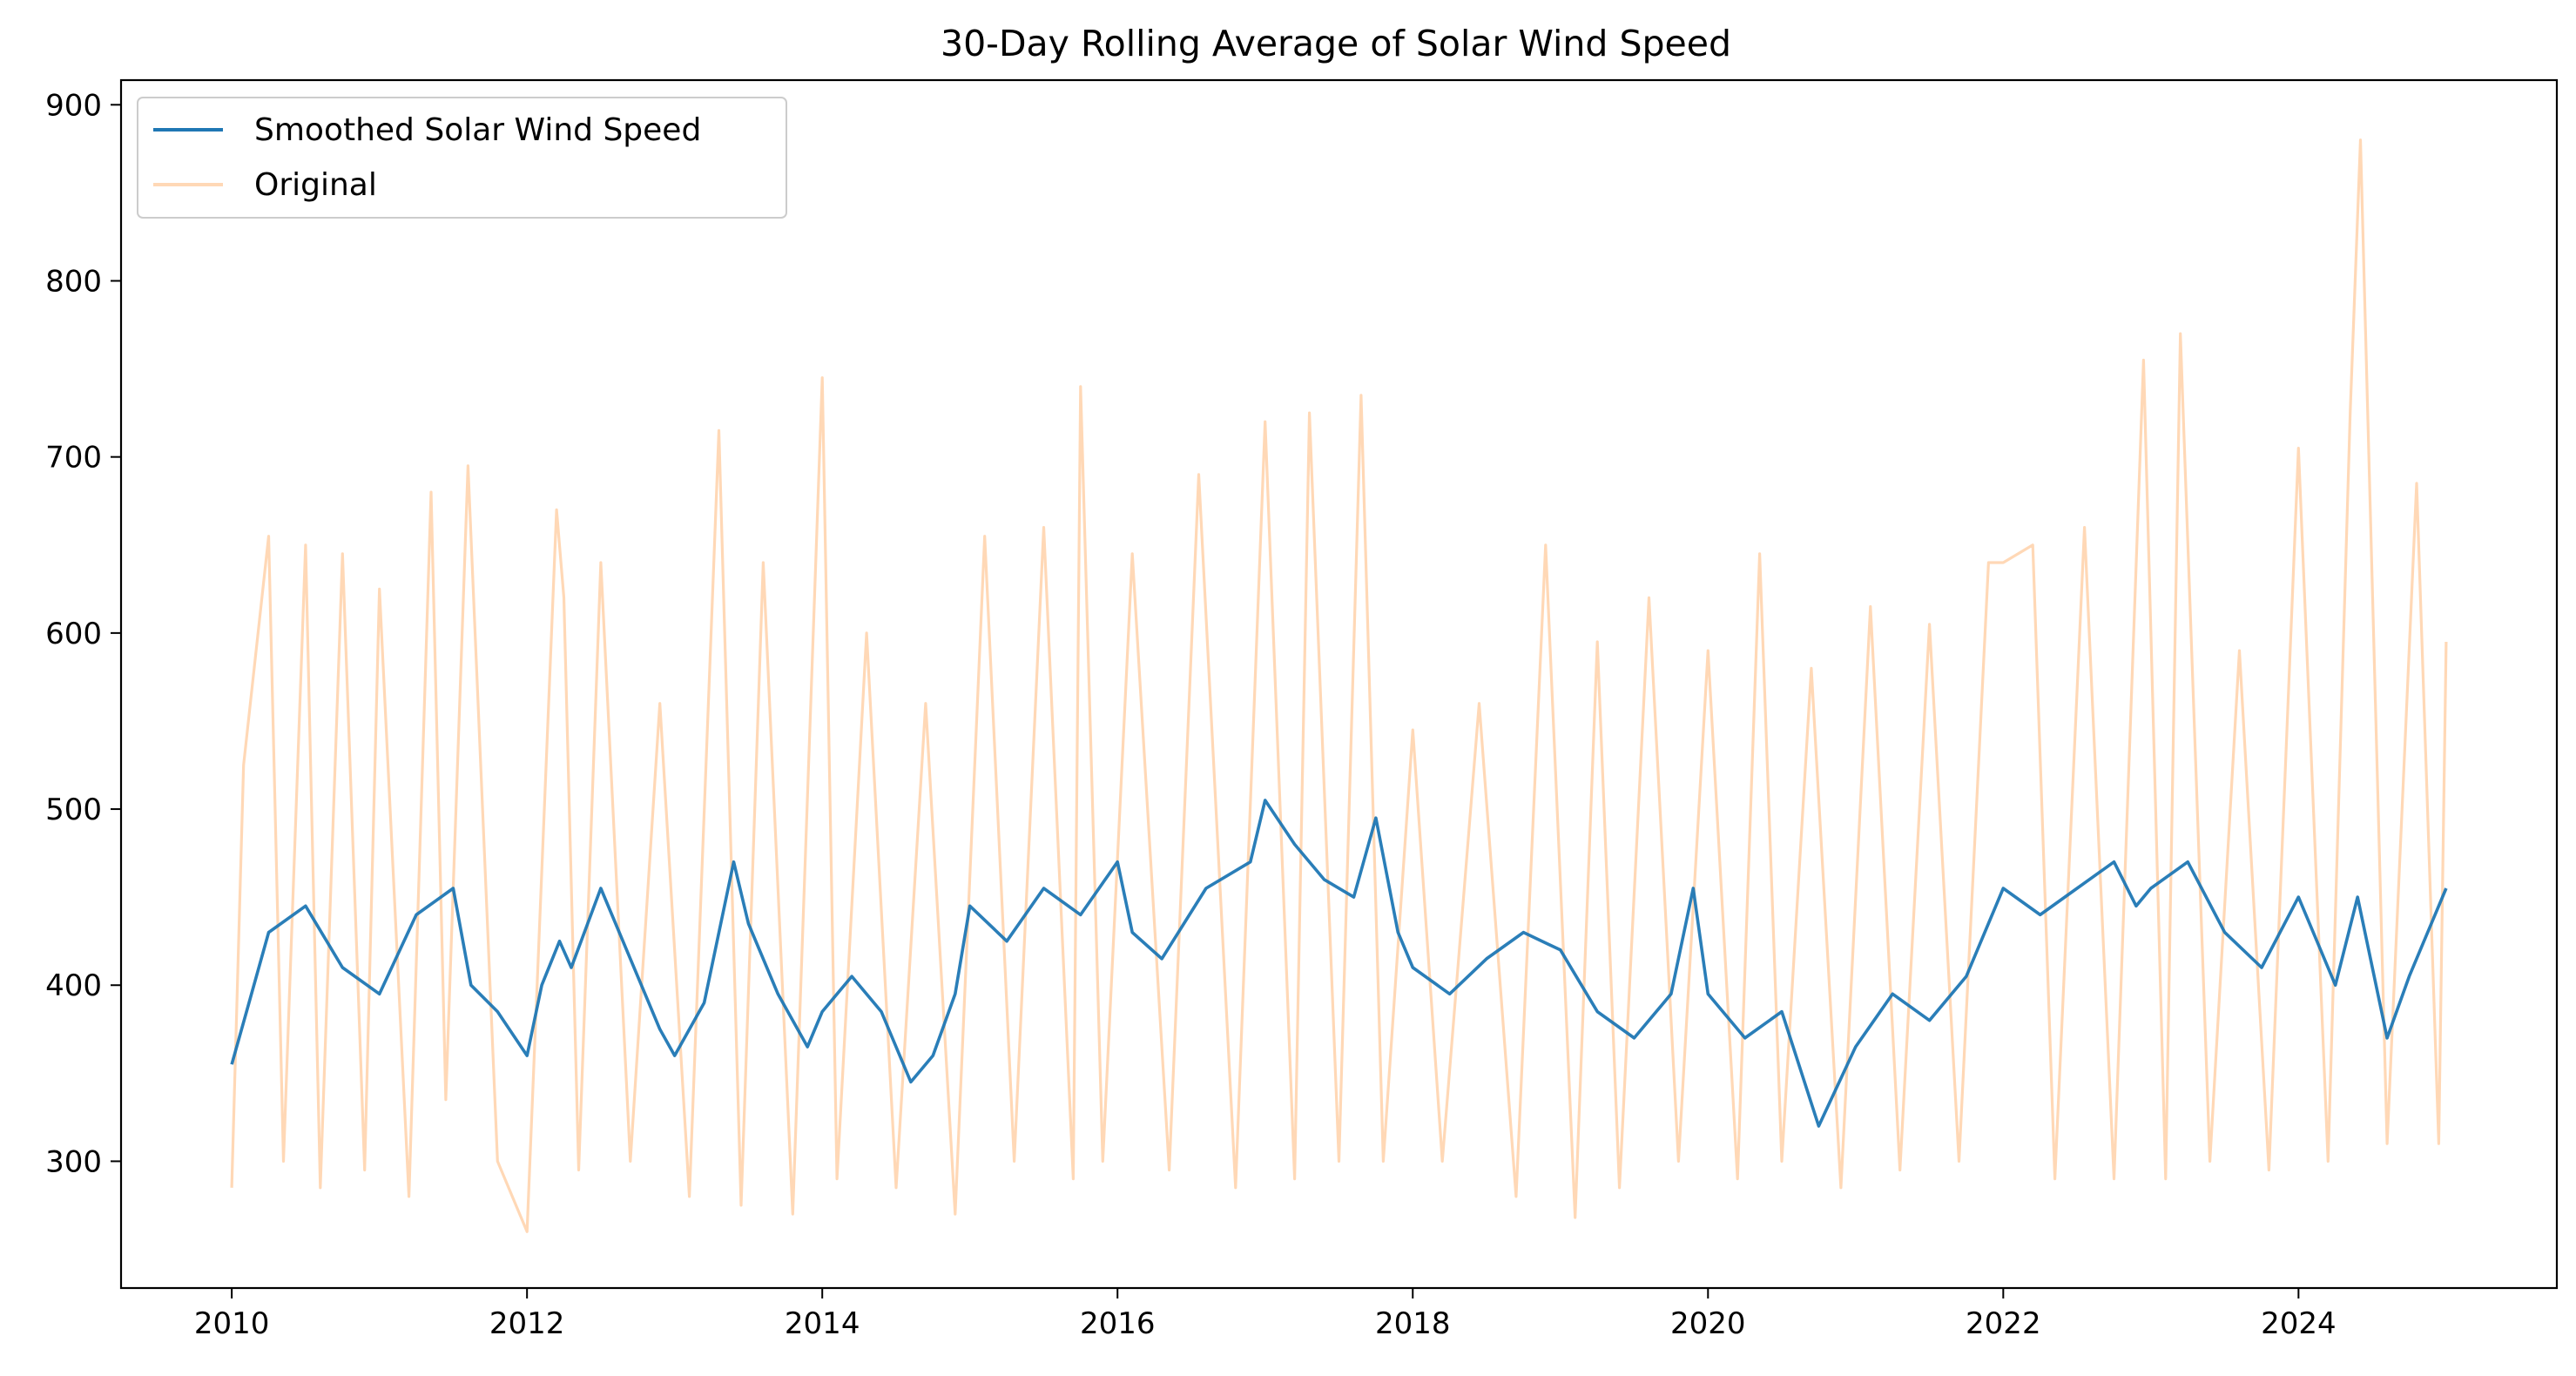  Describe the element at coordinates (73, 634) in the screenshot. I see `y-tick-label: 600` at that location.